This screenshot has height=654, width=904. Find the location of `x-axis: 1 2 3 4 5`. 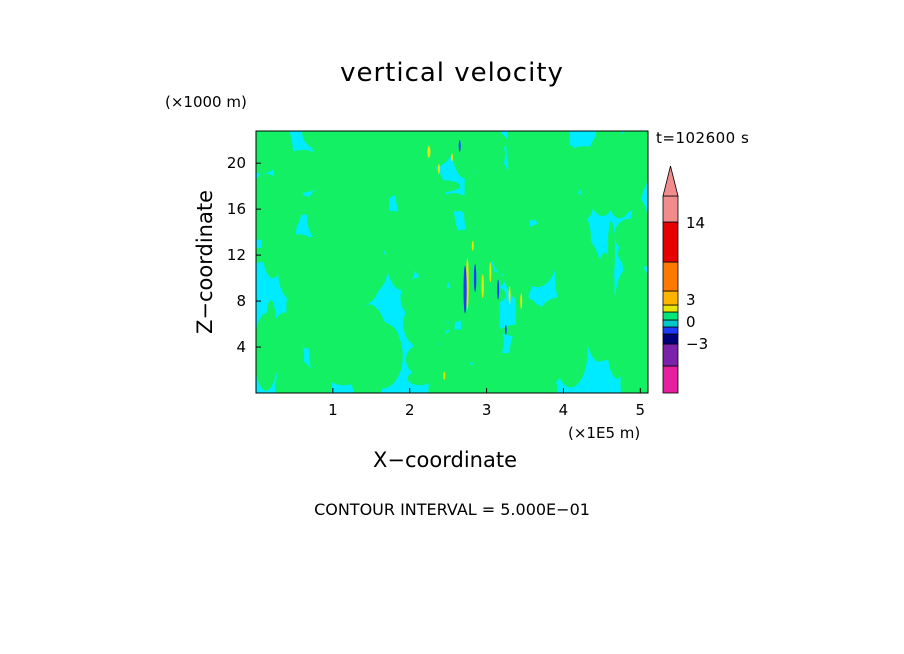

x-axis: 1 2 3 4 5 is located at coordinates (486, 403).